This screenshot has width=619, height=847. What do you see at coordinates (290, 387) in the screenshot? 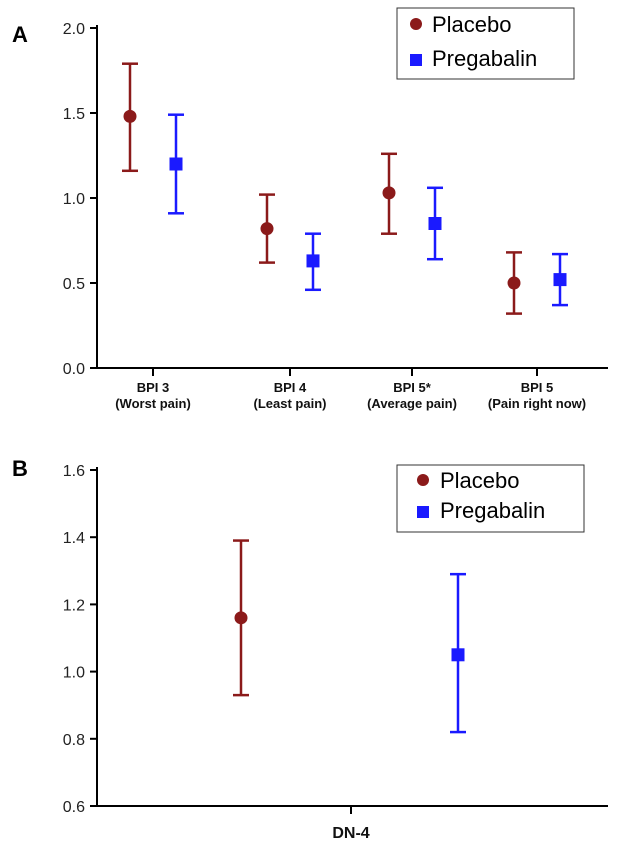
I see `panelA-x-tick-label: BPI 4` at bounding box center [290, 387].